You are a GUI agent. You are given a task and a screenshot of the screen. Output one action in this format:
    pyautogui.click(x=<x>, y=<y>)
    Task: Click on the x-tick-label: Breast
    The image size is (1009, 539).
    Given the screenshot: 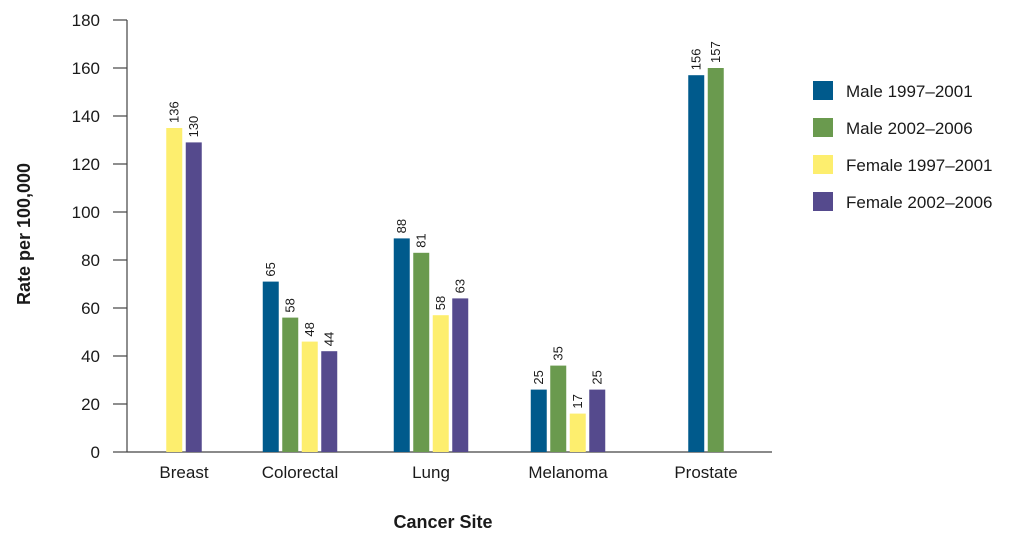 What is the action you would take?
    pyautogui.click(x=183, y=472)
    